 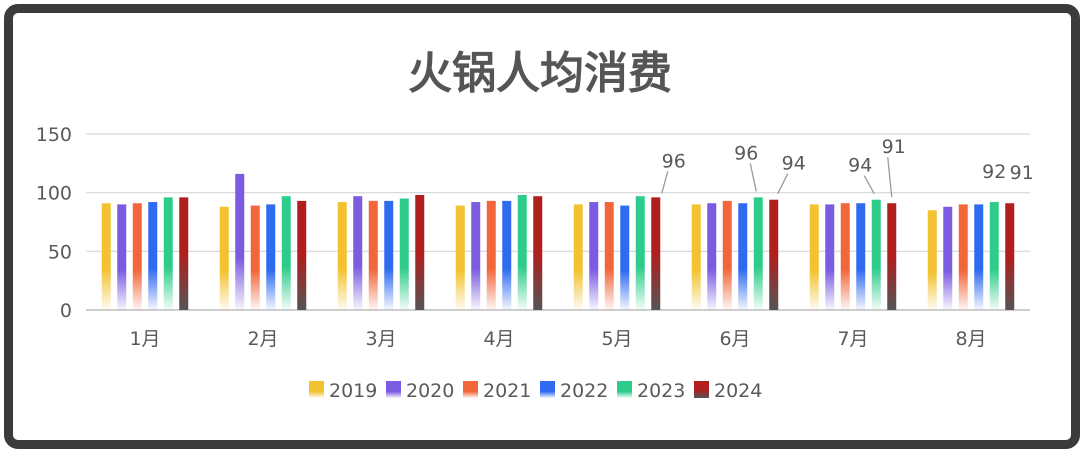 I want to click on x-tick-label: 3月, so click(x=380, y=339).